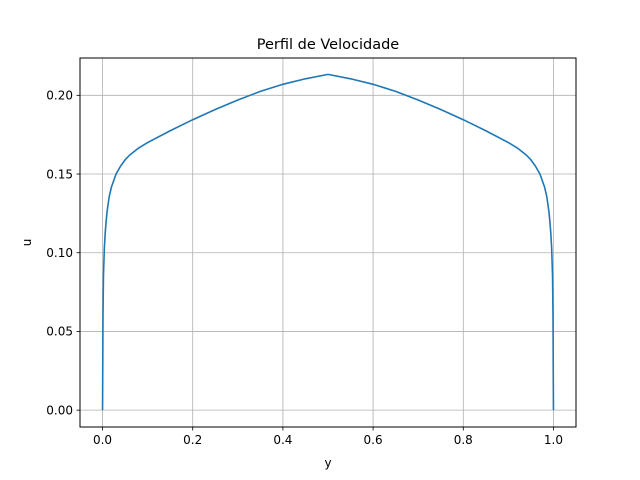  What do you see at coordinates (373, 440) in the screenshot?
I see `x-tick-label: 0.6` at bounding box center [373, 440].